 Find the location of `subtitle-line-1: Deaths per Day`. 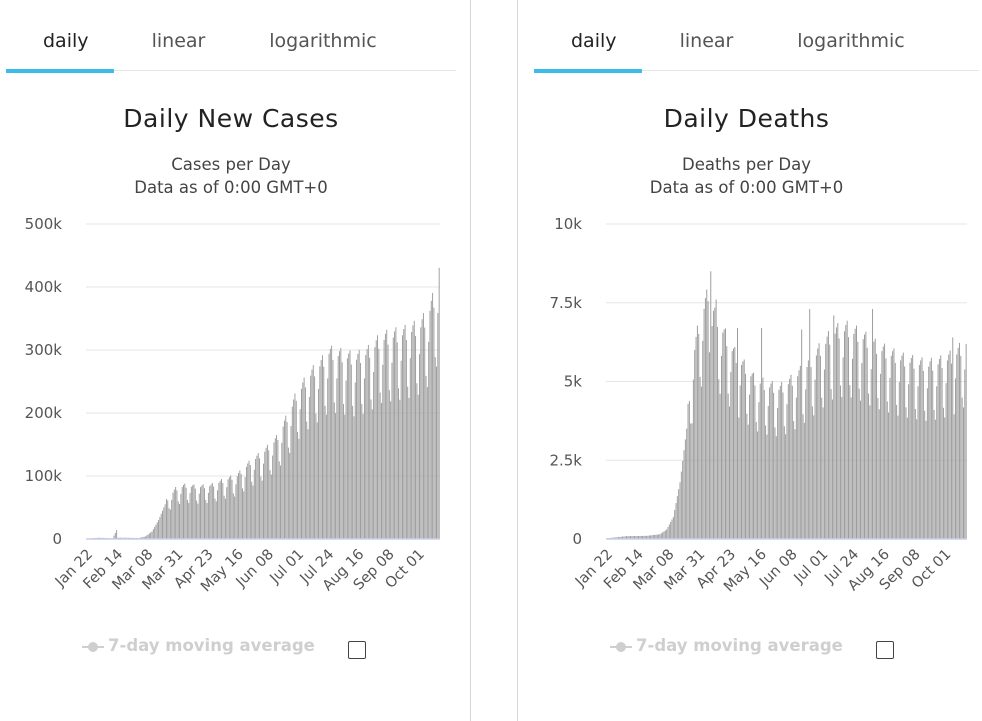

subtitle-line-1: Deaths per Day is located at coordinates (746, 164).